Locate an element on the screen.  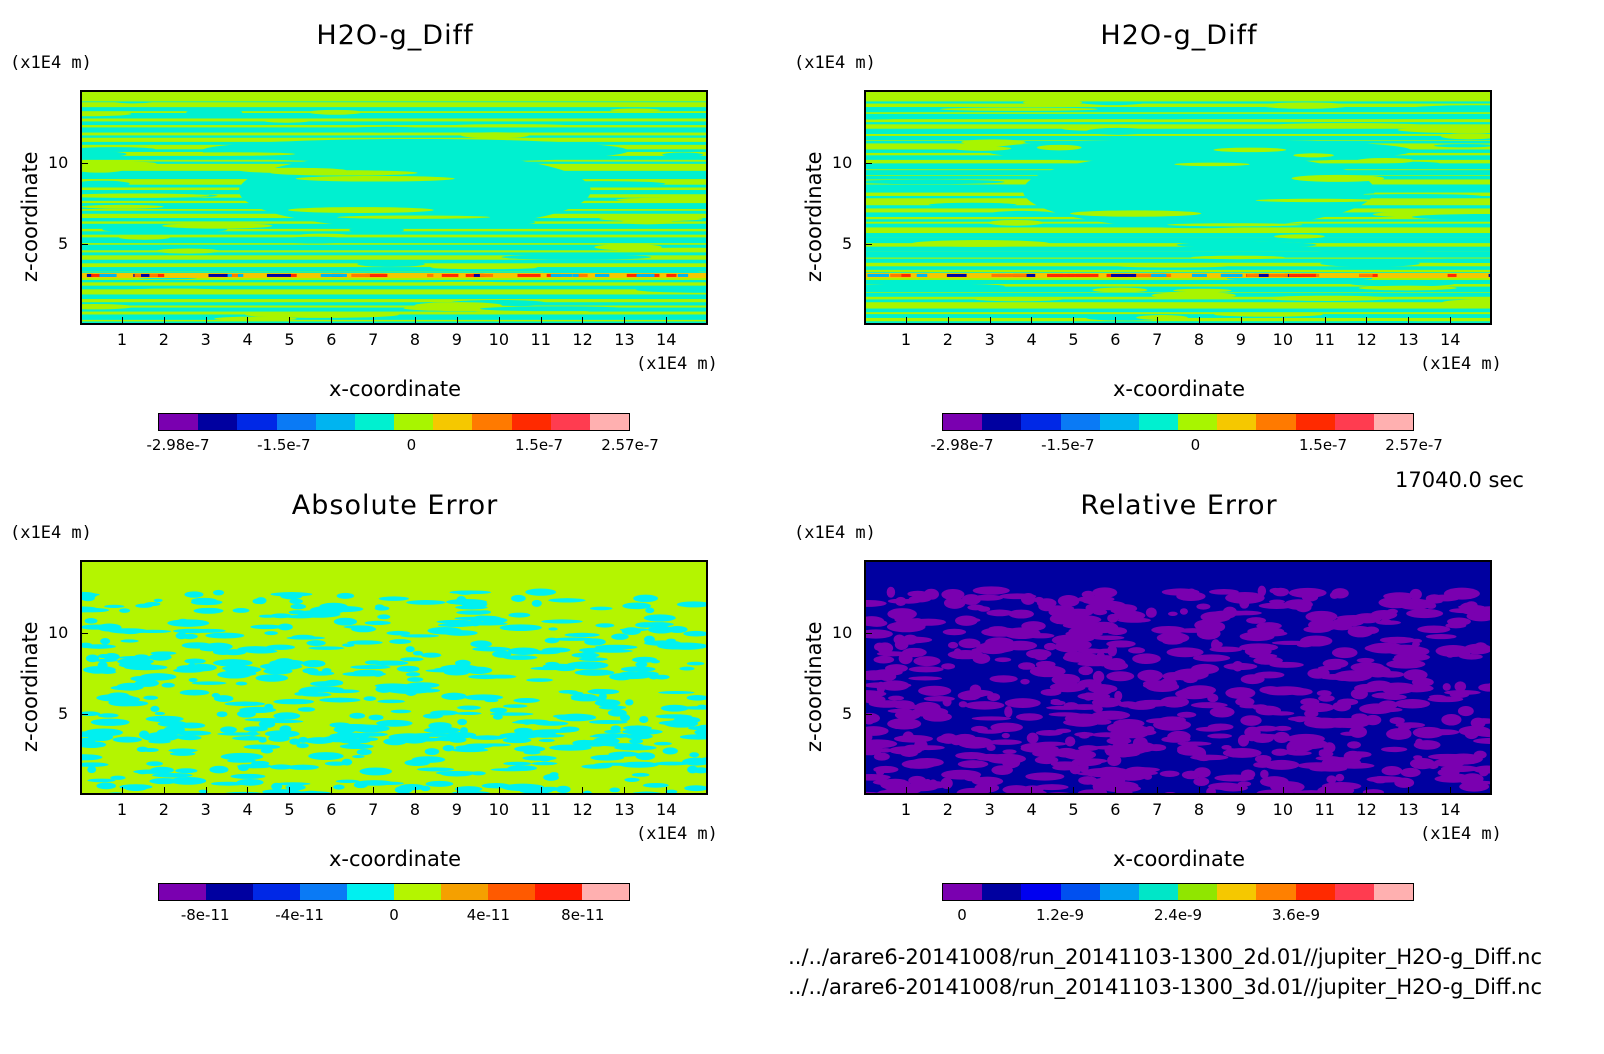
colorbar-label: -4e-11 is located at coordinates (299, 915).